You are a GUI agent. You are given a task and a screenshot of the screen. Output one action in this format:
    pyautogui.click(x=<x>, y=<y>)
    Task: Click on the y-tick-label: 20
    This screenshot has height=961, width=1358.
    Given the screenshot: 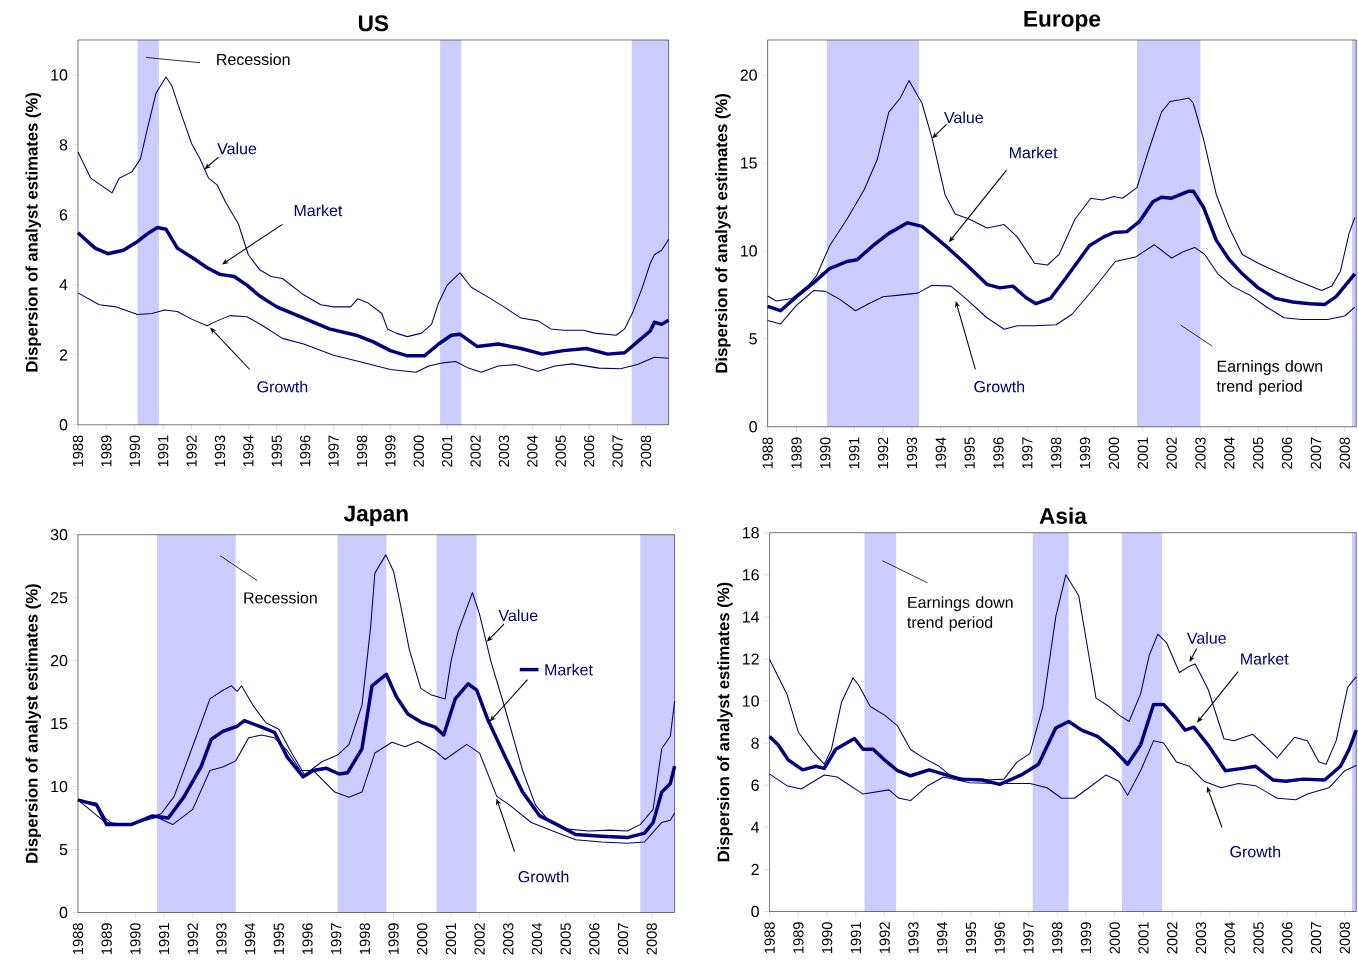 What is the action you would take?
    pyautogui.click(x=748, y=75)
    